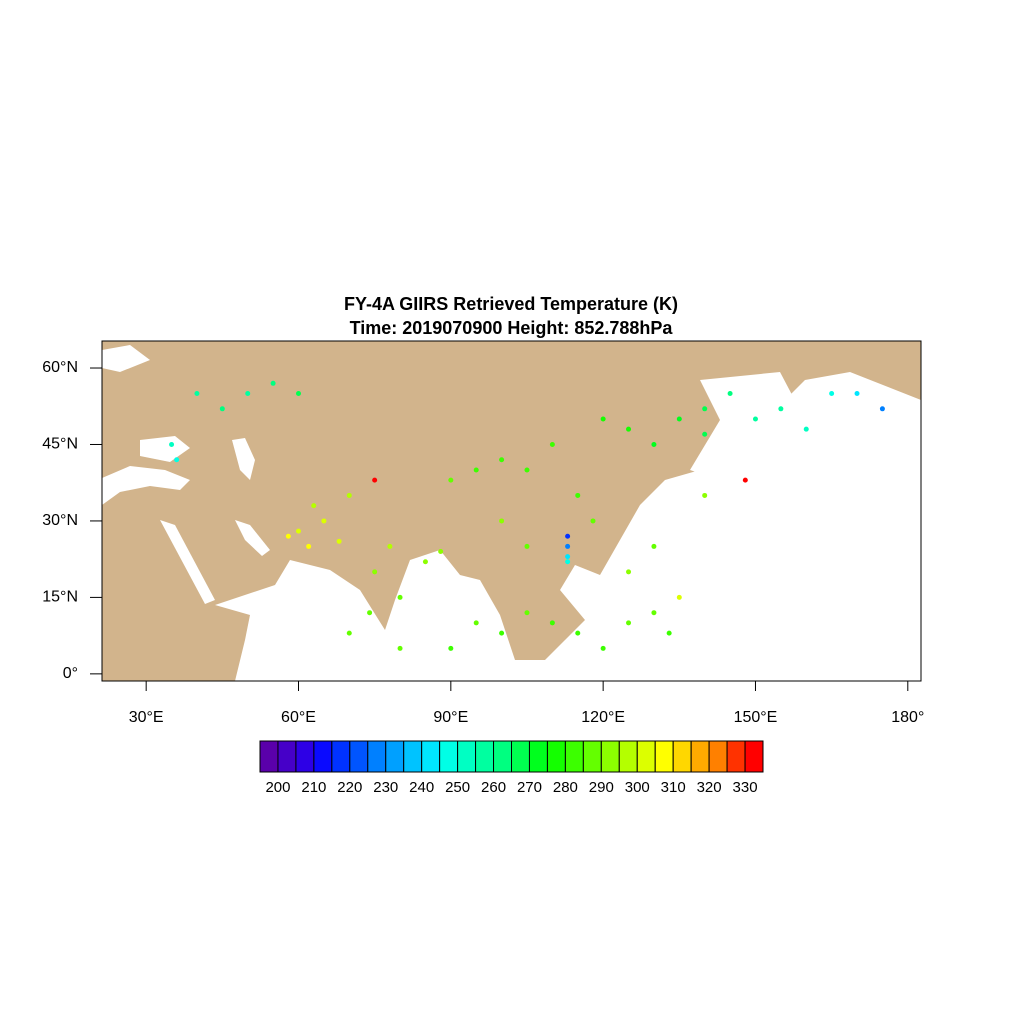 This screenshot has width=1024, height=1024. Describe the element at coordinates (673, 787) in the screenshot. I see `colorbar-label: 310` at that location.